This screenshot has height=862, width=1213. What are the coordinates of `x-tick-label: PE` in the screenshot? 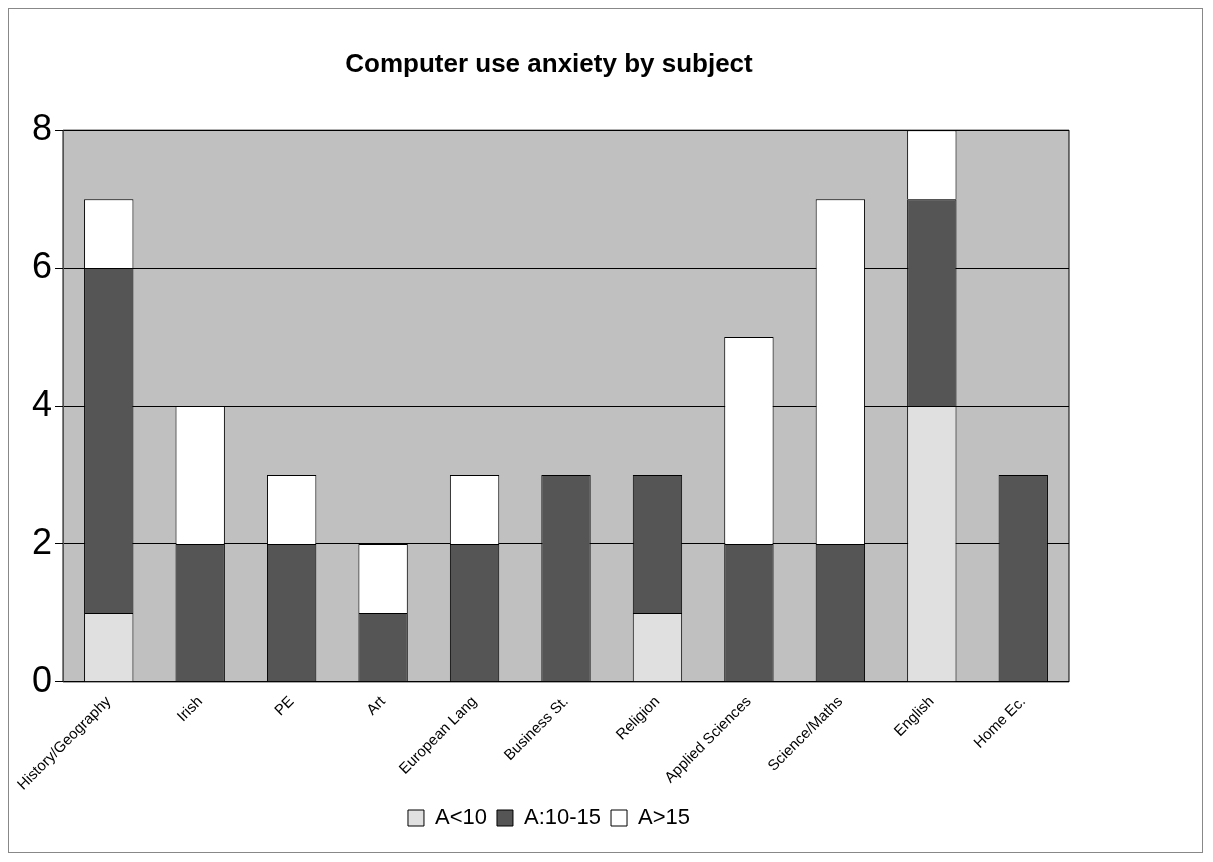 It's located at (283, 705).